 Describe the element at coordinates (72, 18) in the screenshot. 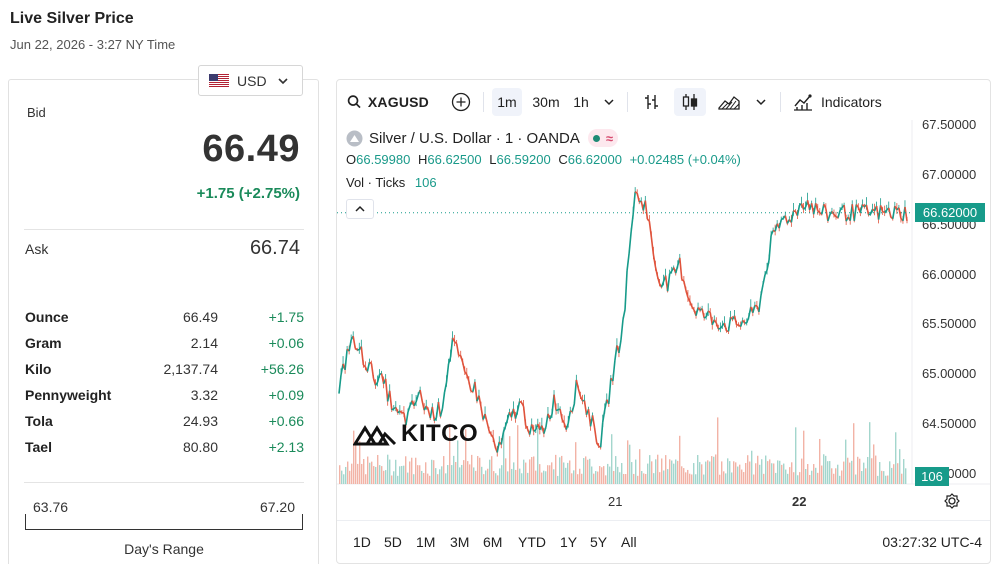

I see `page-title: Live Silver Price` at that location.